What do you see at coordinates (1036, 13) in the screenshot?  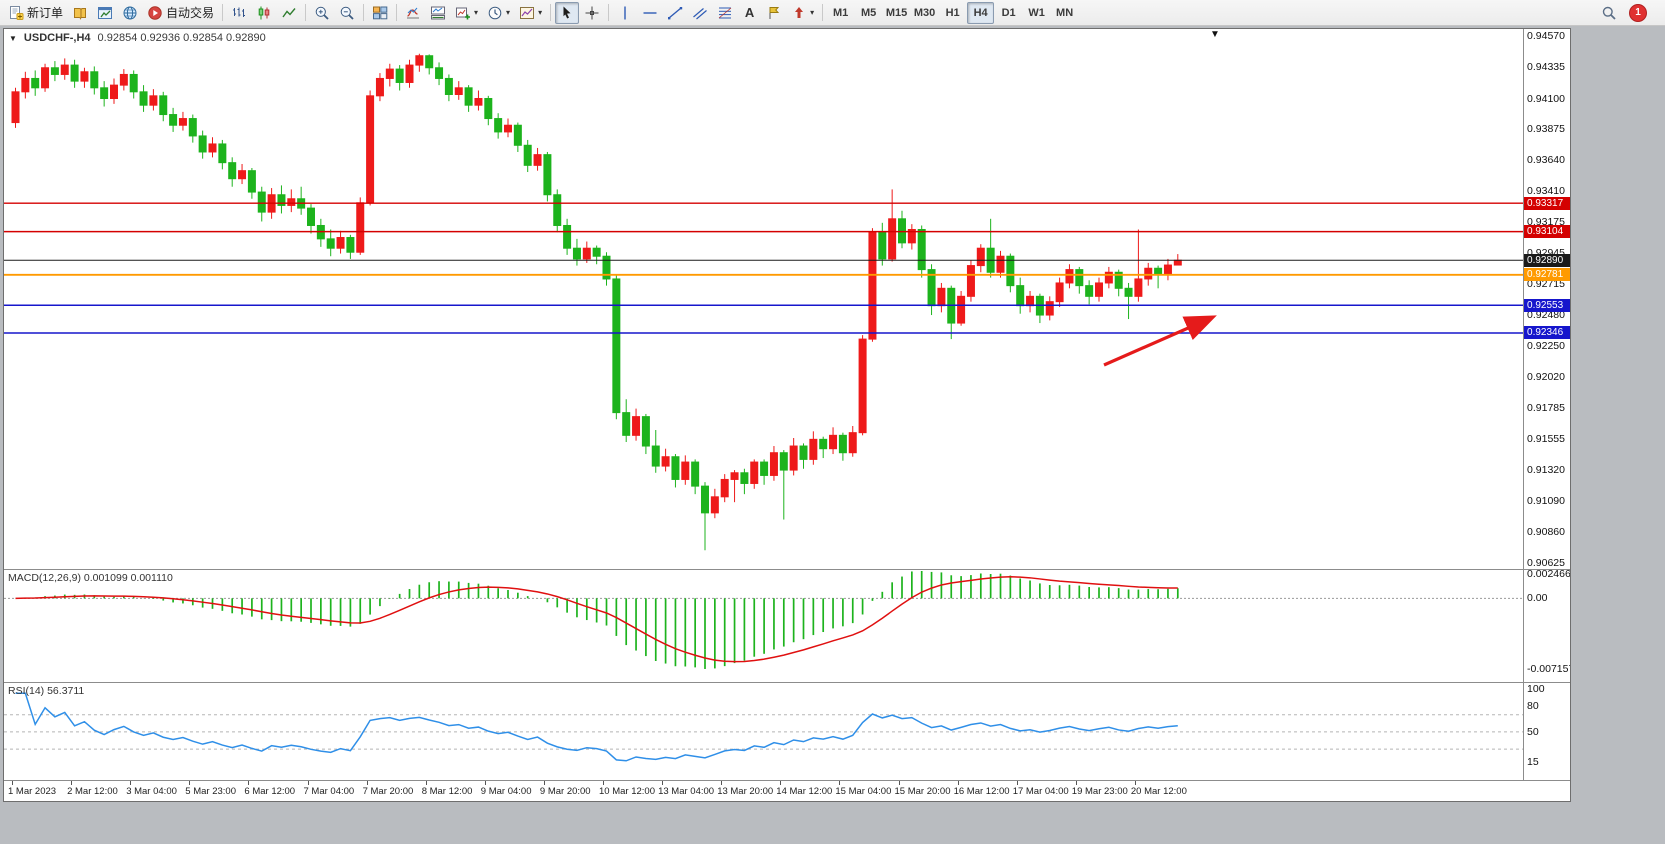 I see `timeframe-w1: W1` at bounding box center [1036, 13].